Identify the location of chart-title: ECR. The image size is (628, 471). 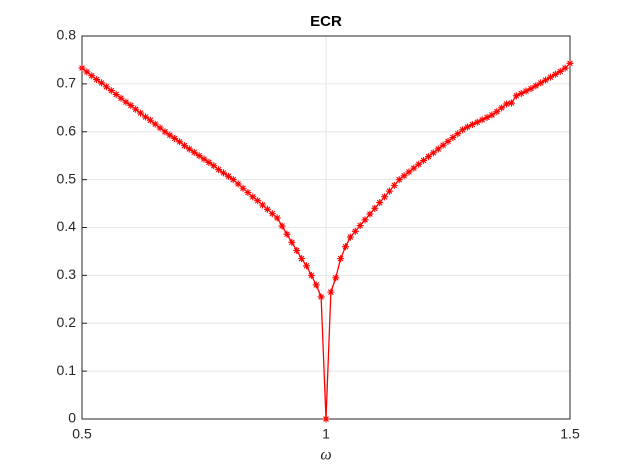
(326, 21).